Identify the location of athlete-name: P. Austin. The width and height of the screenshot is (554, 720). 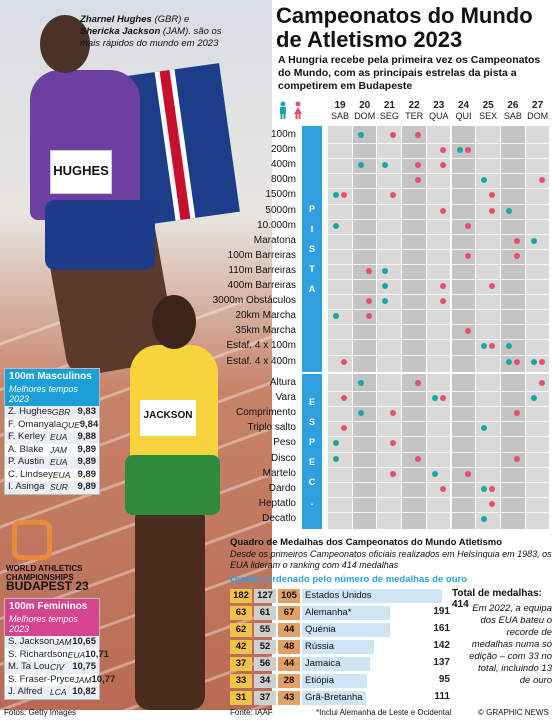
(26, 461).